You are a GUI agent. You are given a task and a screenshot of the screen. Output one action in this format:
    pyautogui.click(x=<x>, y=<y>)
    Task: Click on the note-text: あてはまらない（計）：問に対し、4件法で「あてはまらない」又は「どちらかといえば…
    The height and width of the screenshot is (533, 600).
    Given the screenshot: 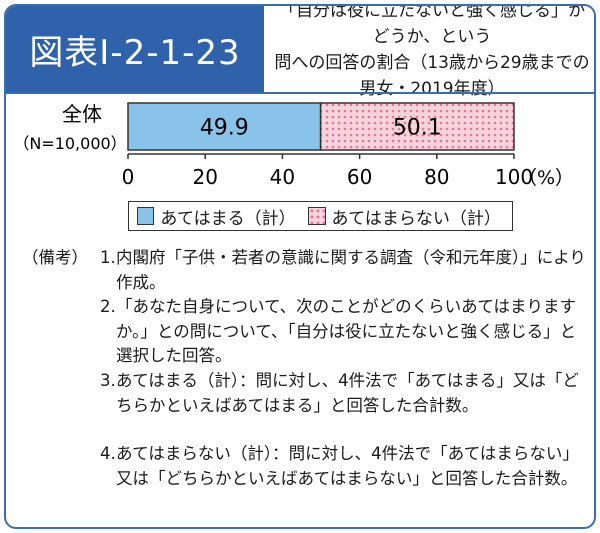 What is the action you would take?
    pyautogui.click(x=347, y=466)
    